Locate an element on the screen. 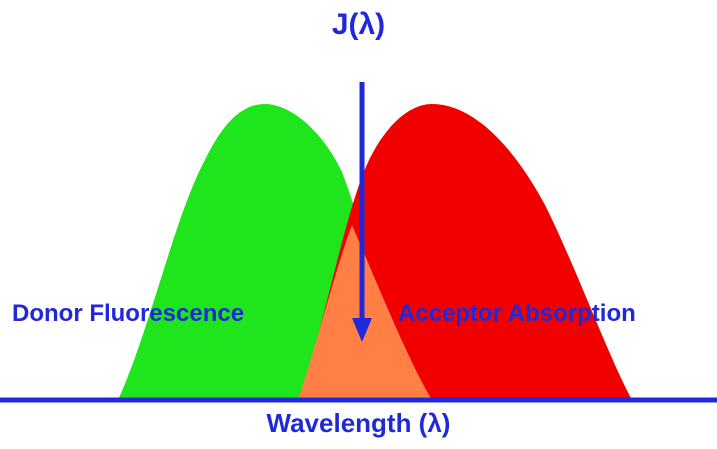  wavelength-axis-label: Wavelength (λ) is located at coordinates (358, 423).